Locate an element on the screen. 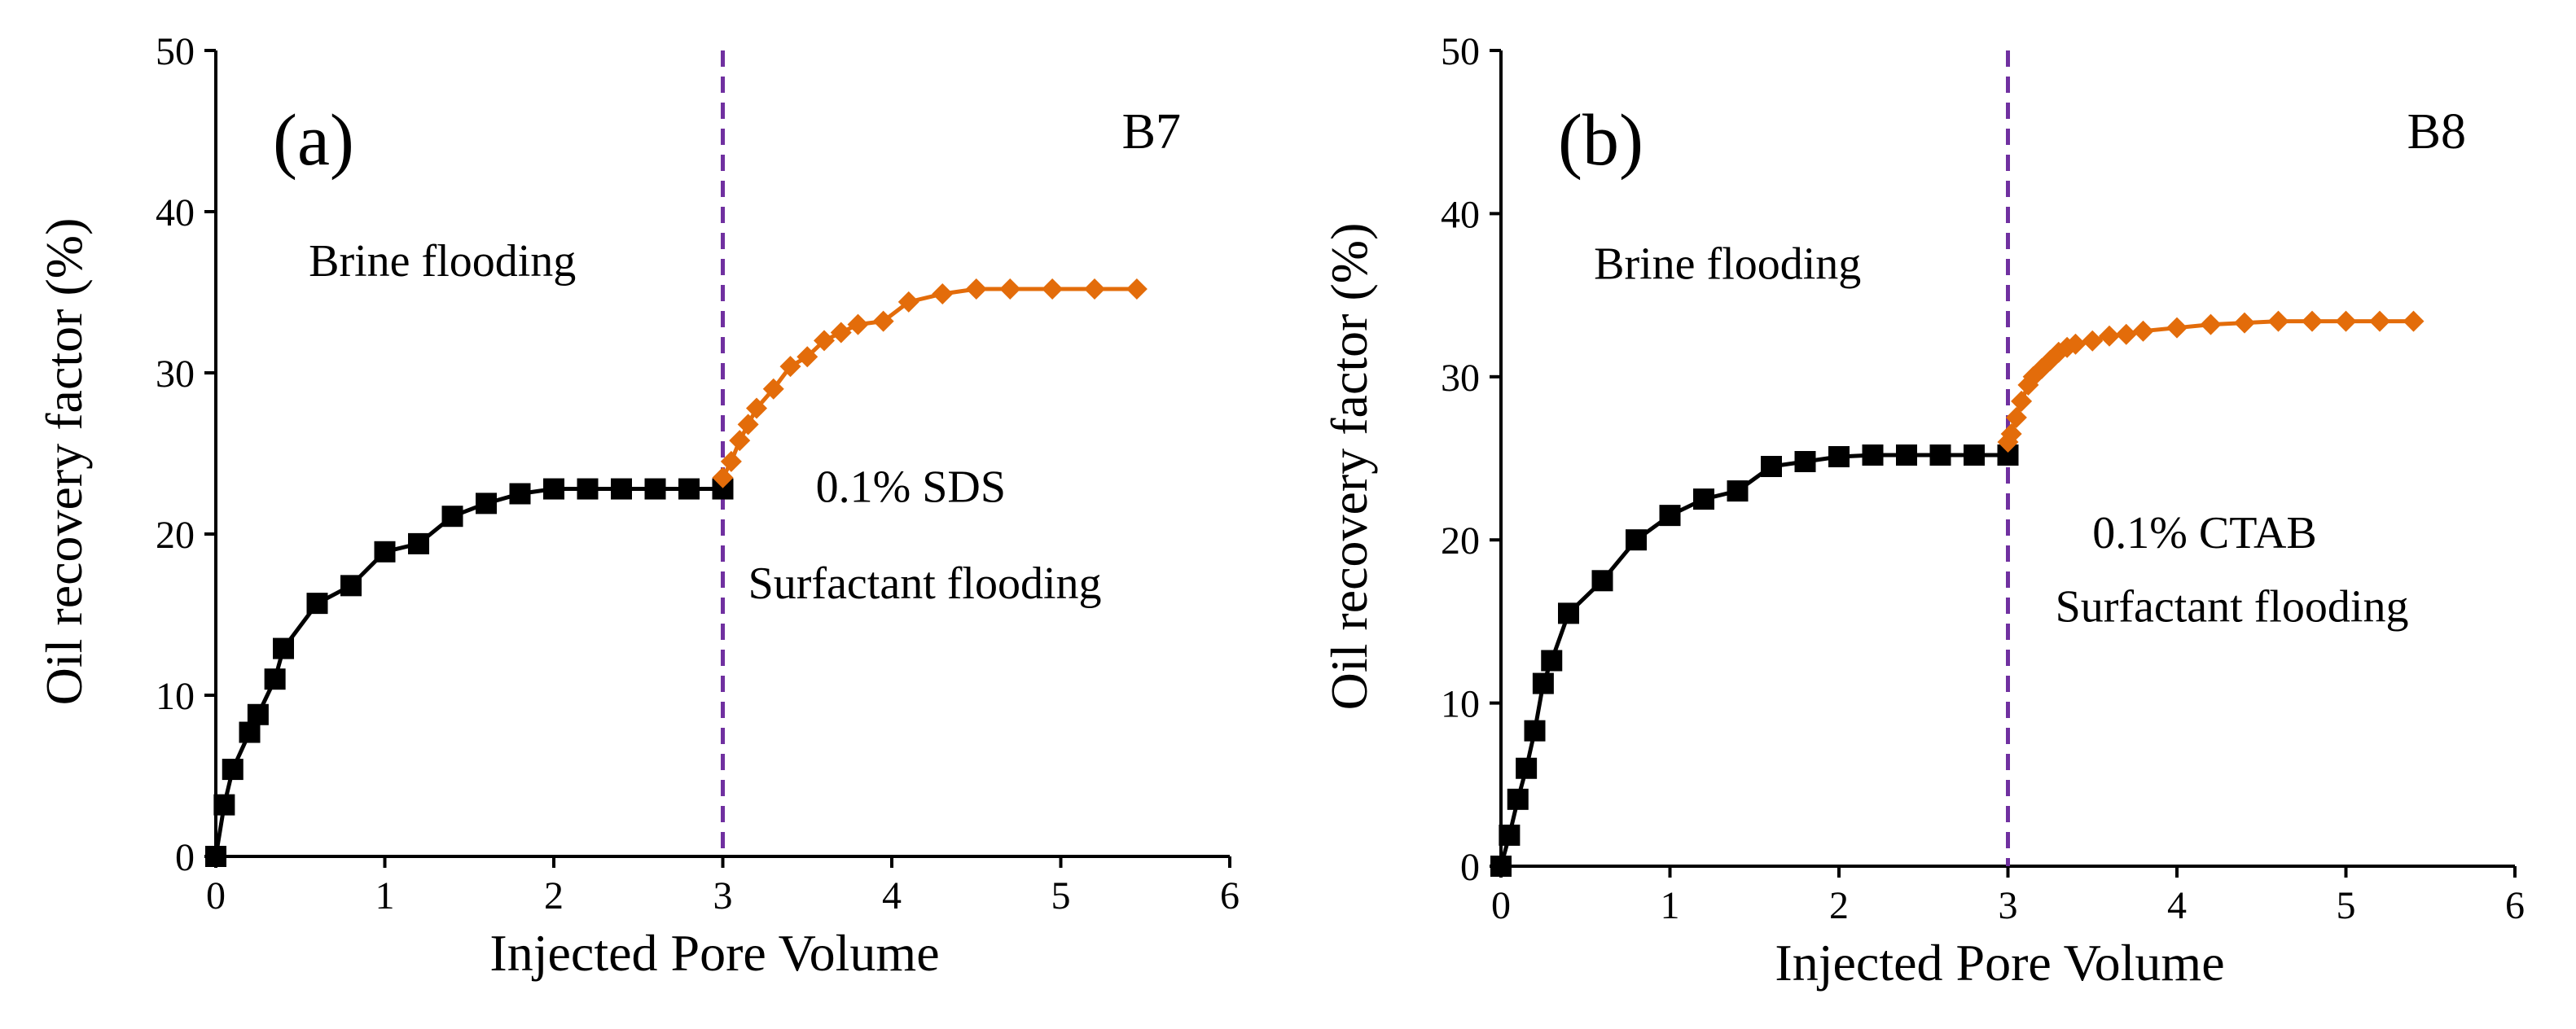 The width and height of the screenshot is (2576, 1029). sample-label: B7 is located at coordinates (1151, 132).